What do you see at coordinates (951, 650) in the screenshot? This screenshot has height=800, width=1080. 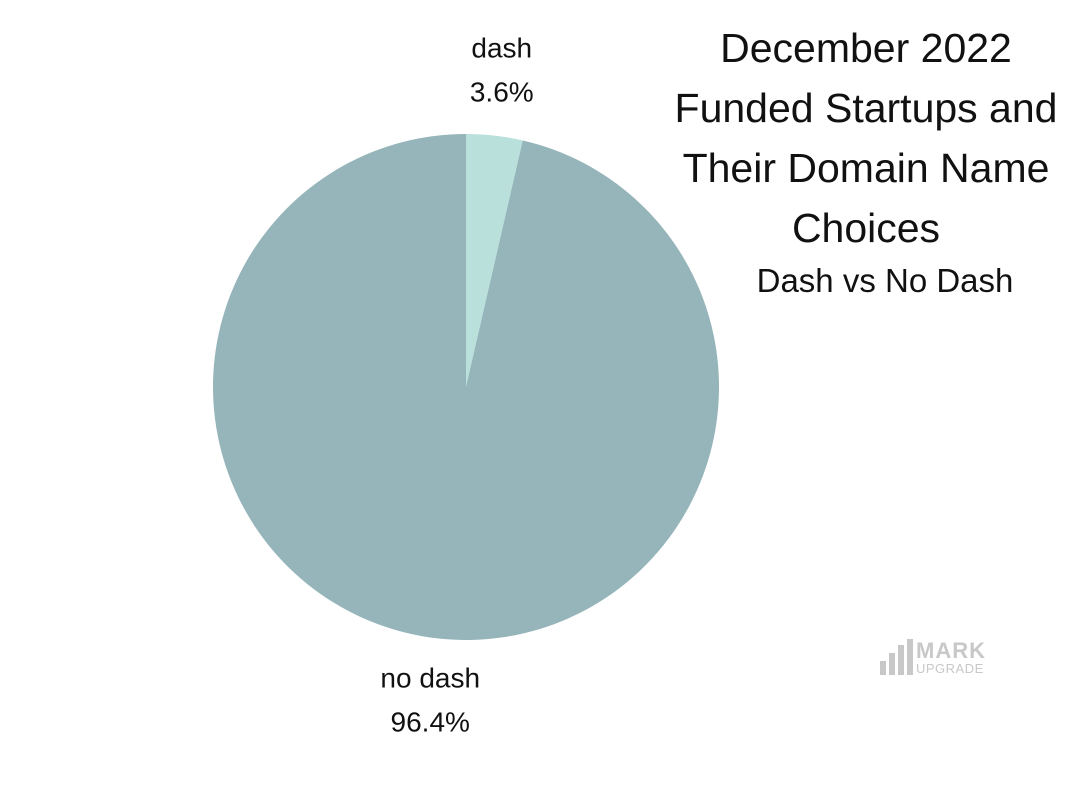 I see `logo-text: MARK` at bounding box center [951, 650].